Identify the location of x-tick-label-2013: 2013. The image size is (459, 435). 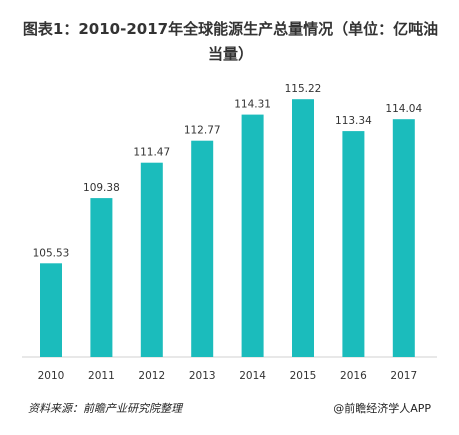
(202, 376).